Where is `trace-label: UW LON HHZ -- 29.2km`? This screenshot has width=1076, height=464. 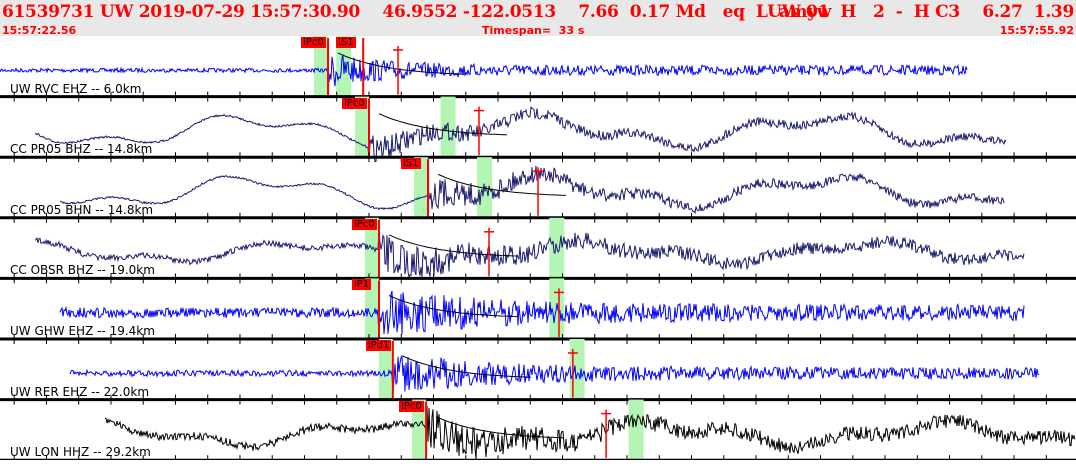
trace-label: UW LON HHZ -- 29.2km is located at coordinates (80, 452).